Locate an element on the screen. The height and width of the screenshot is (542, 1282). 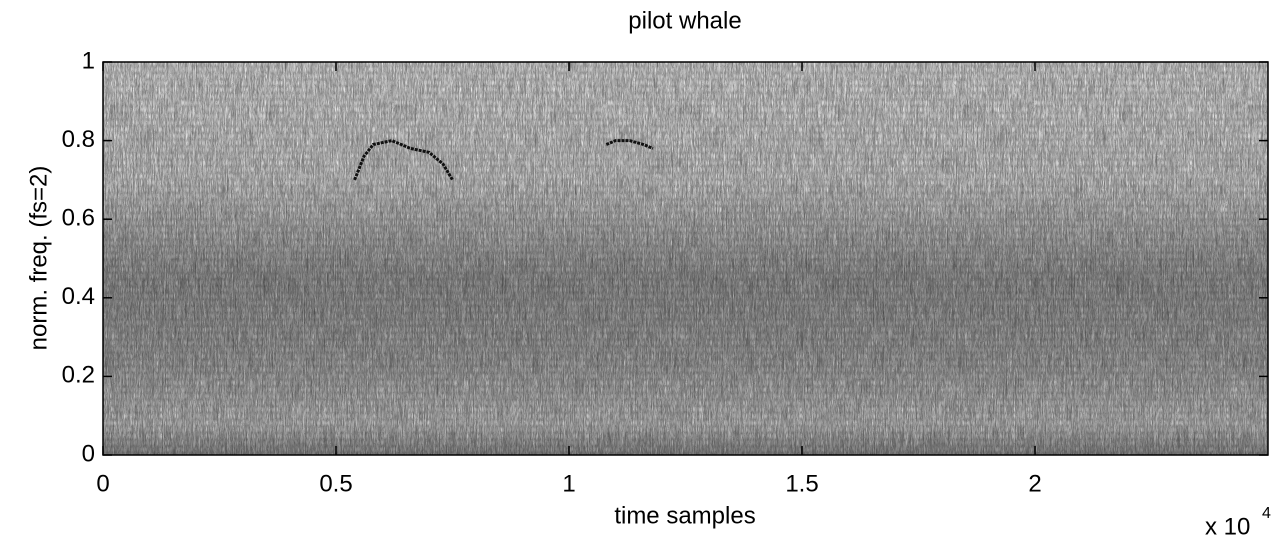
y-tick-label: 0 is located at coordinates (88, 453).